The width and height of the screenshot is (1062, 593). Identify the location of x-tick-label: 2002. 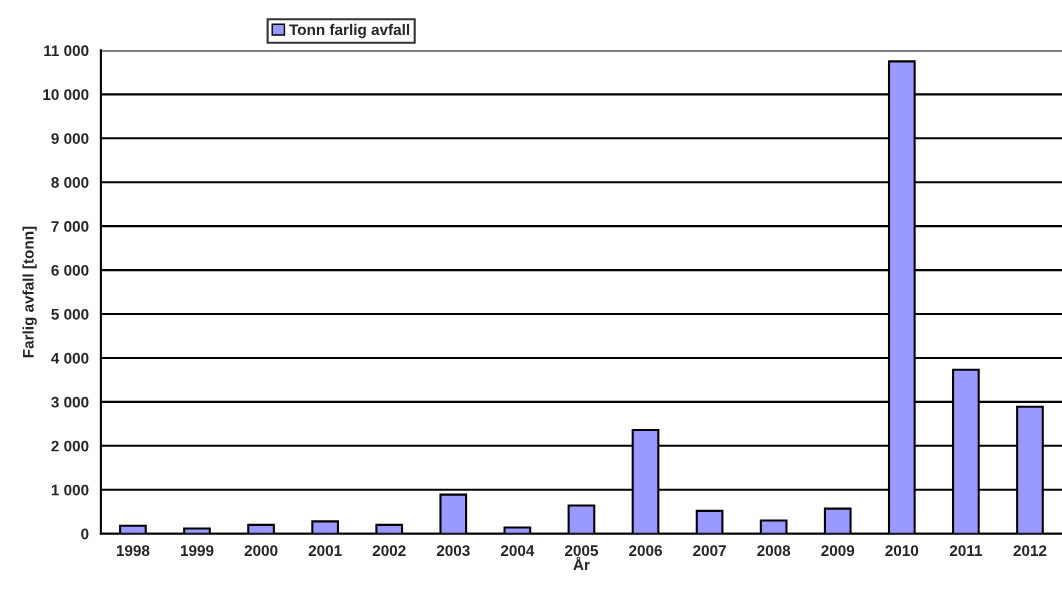
(389, 551).